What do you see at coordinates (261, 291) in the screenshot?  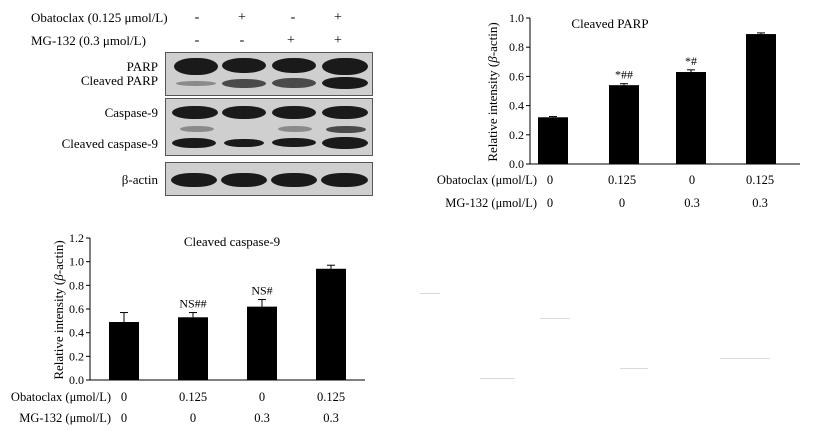 I see `significance-label: NS#` at bounding box center [261, 291].